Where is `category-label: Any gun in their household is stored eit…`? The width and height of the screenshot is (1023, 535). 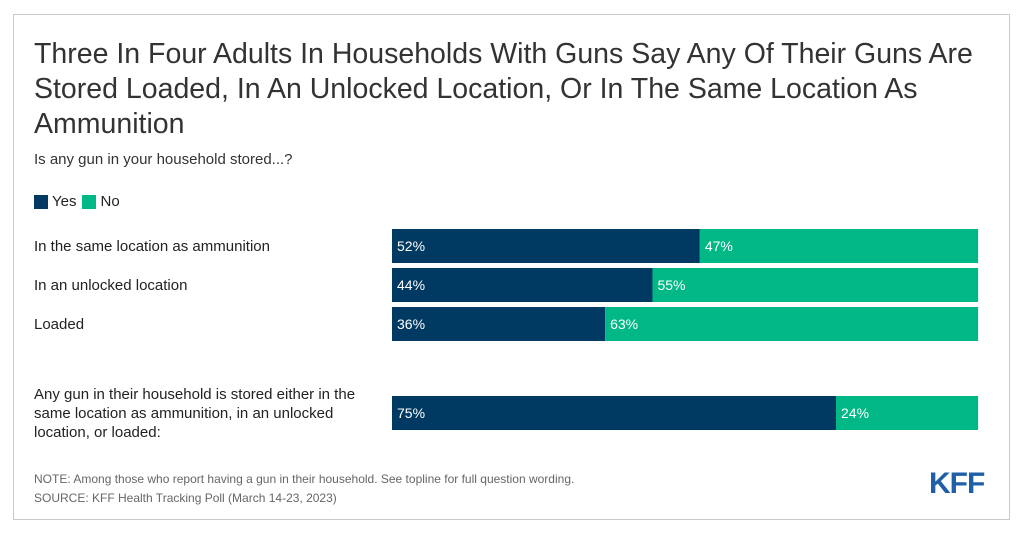
category-label: Any gun in their household is stored eit… is located at coordinates (194, 413).